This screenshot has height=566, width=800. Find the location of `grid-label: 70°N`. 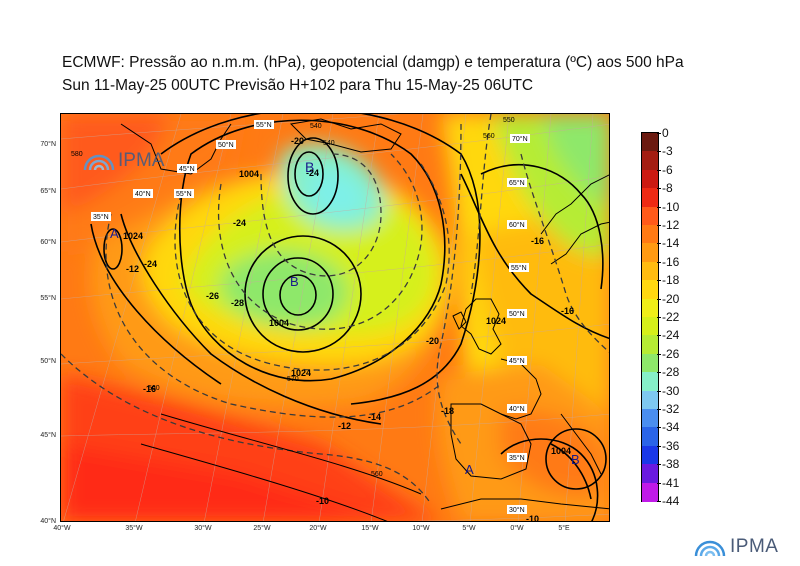

grid-label: 70°N is located at coordinates (520, 139).